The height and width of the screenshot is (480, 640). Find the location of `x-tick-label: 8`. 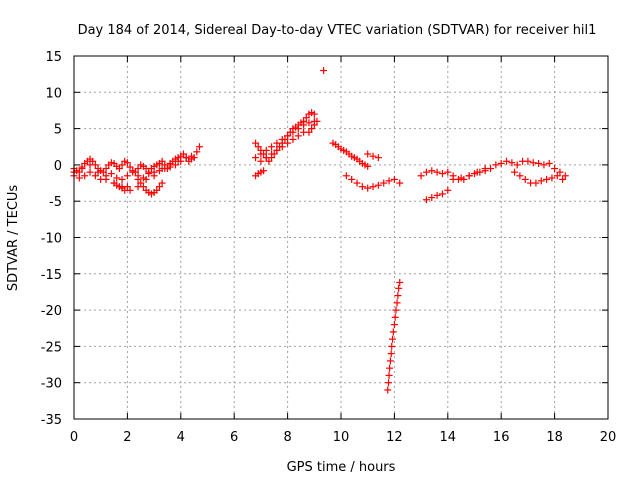

x-tick-label: 8 is located at coordinates (287, 437).